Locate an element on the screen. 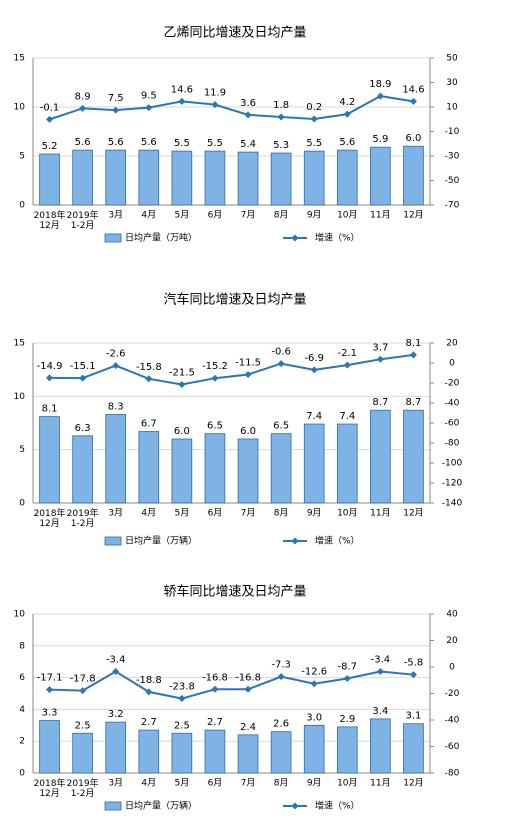 Image resolution: width=505 pixels, height=831 pixels. y2-tick-label: -100 is located at coordinates (452, 464).